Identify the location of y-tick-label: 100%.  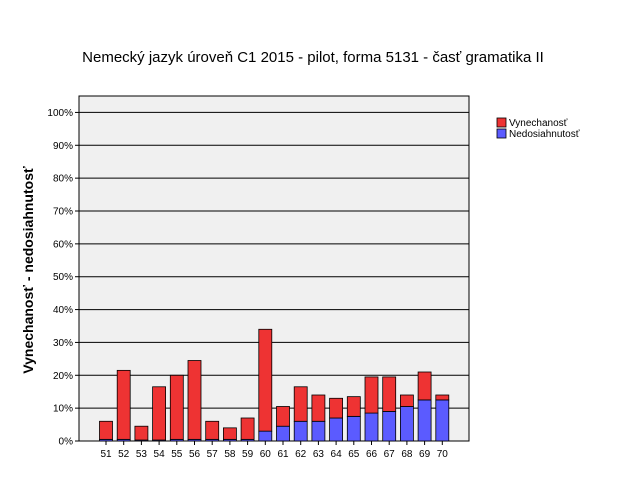
(60, 113).